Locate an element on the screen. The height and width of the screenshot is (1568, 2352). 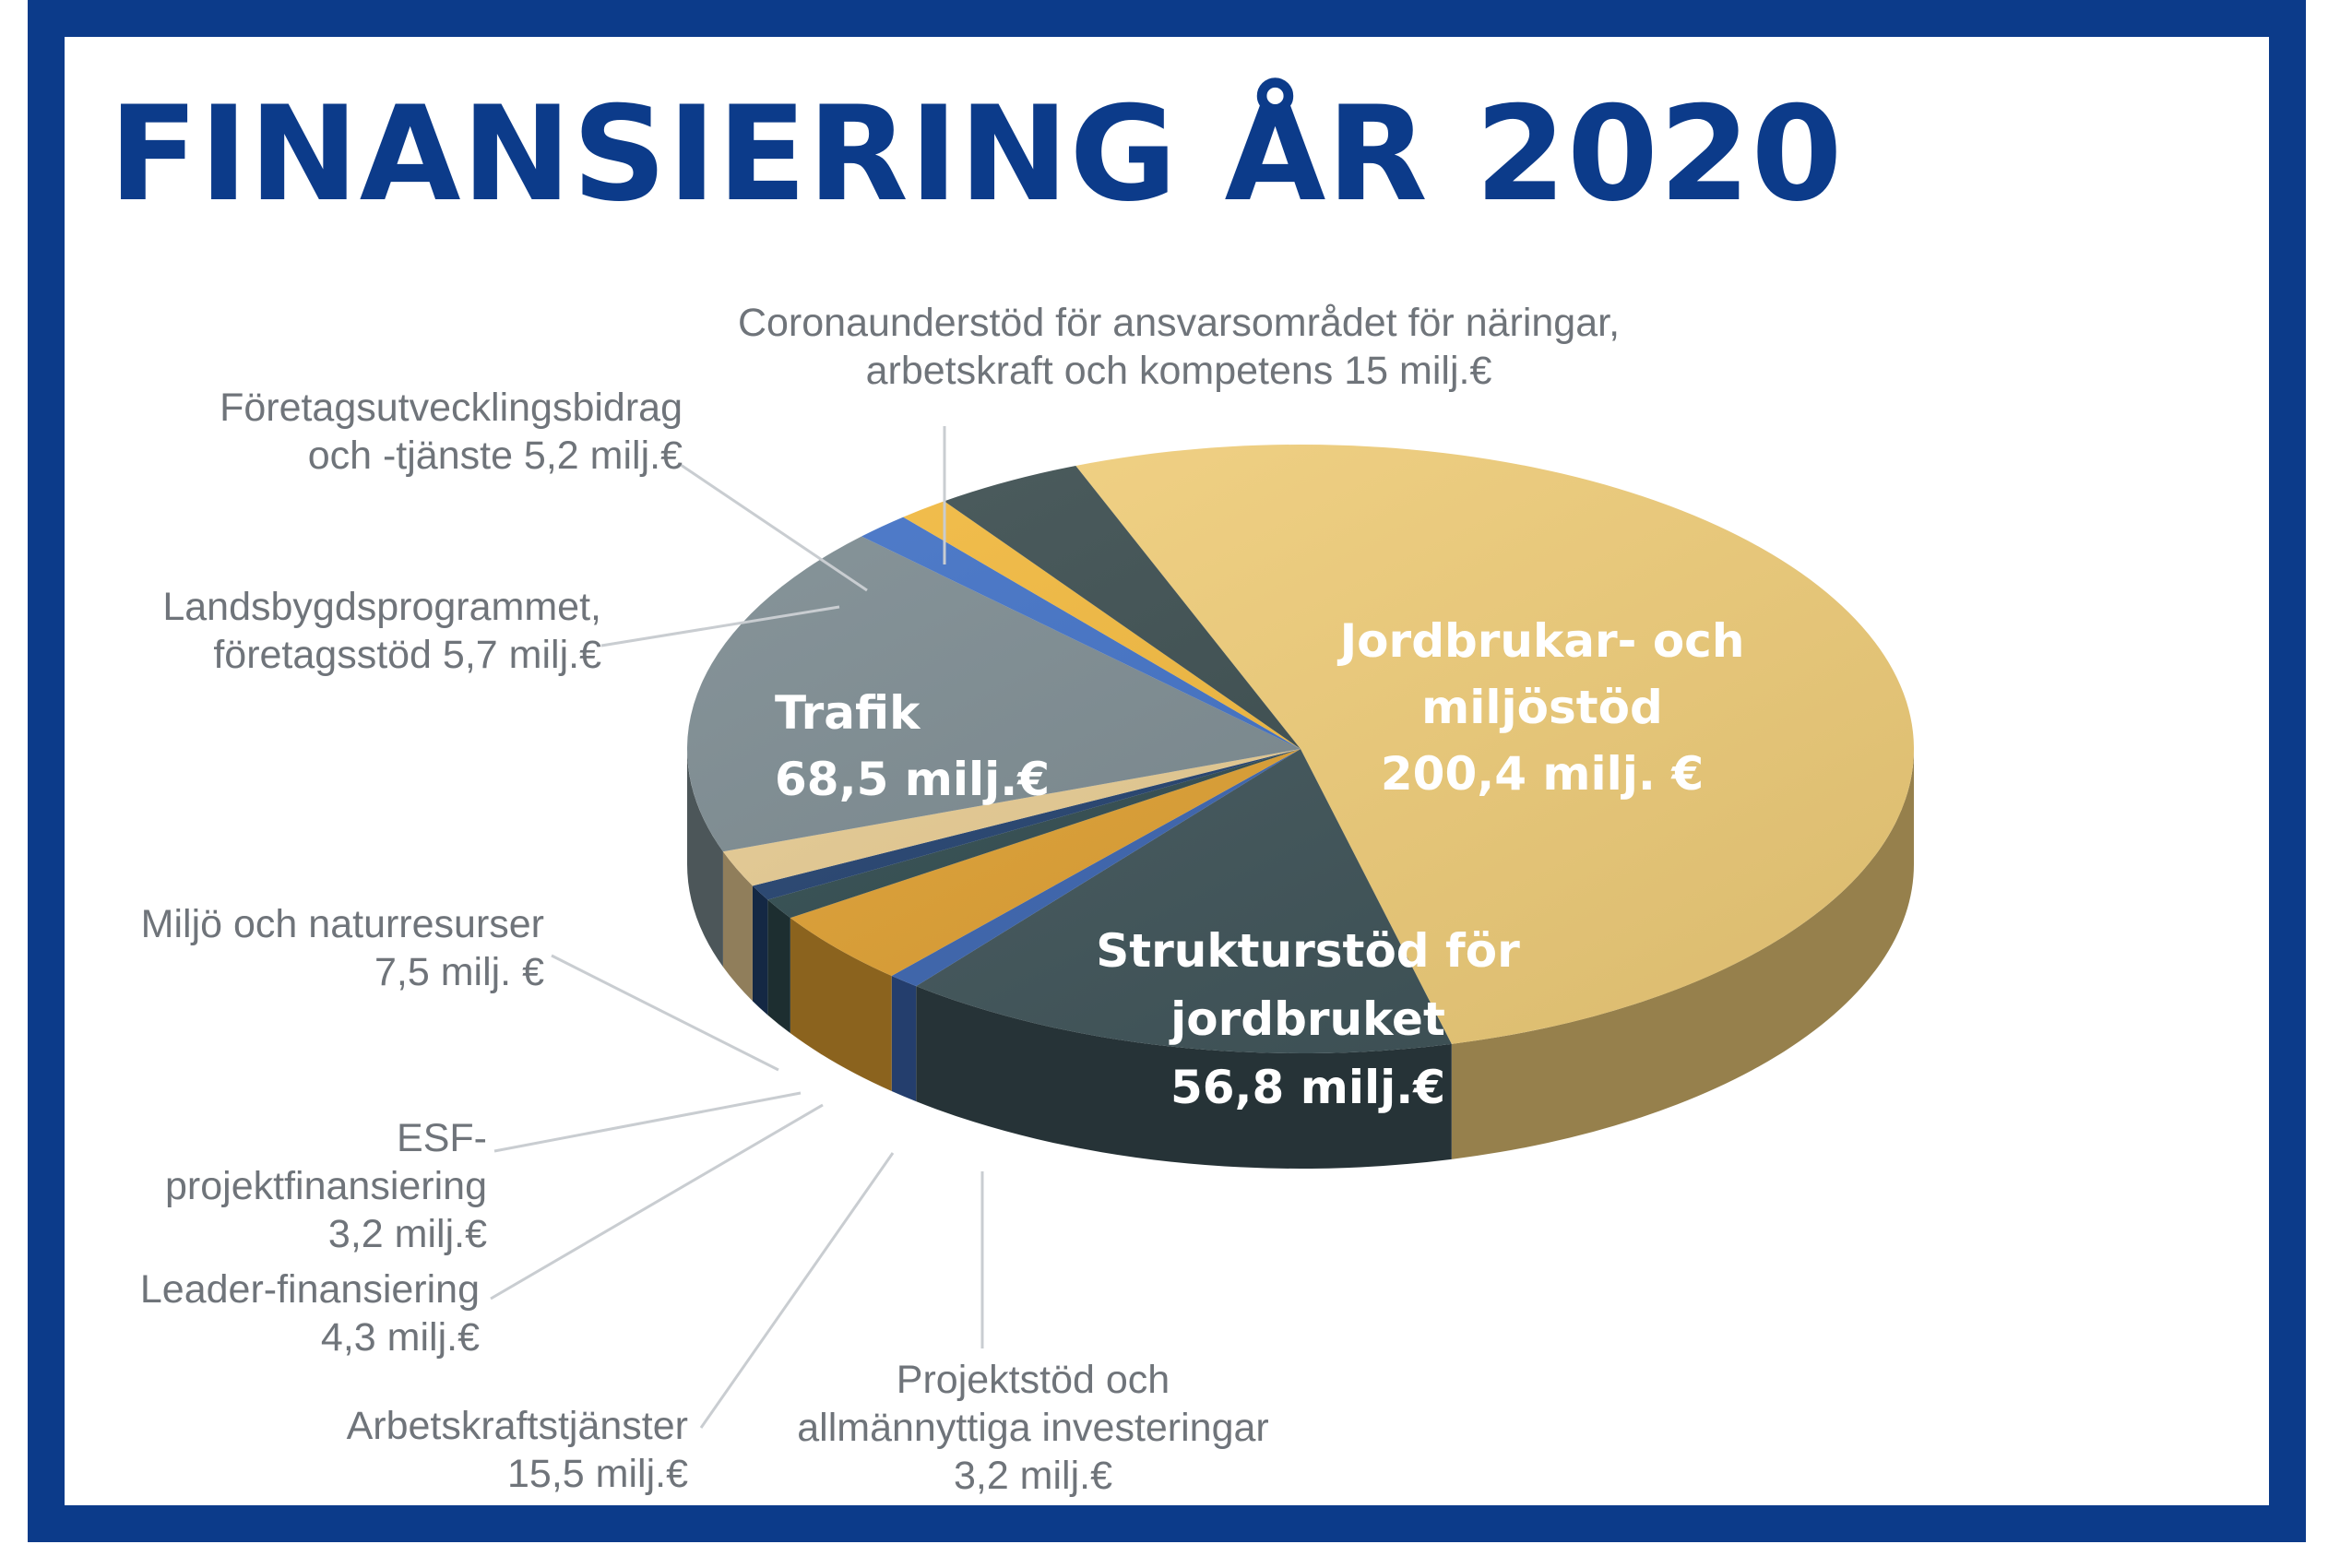
label-coronaunderstod-for-ansvarsomradet-for-naringar-arbetskraft-och-kompetens-line-2: arbetskraft och kompetens 15 milj.€ is located at coordinates (1179, 371).